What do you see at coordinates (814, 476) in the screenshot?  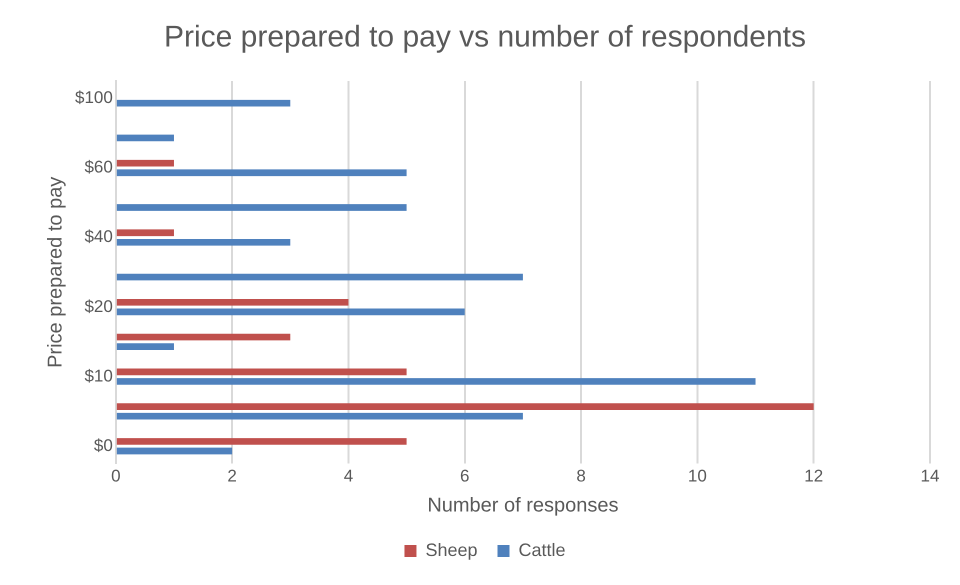 I see `x-tick-label: 12` at bounding box center [814, 476].